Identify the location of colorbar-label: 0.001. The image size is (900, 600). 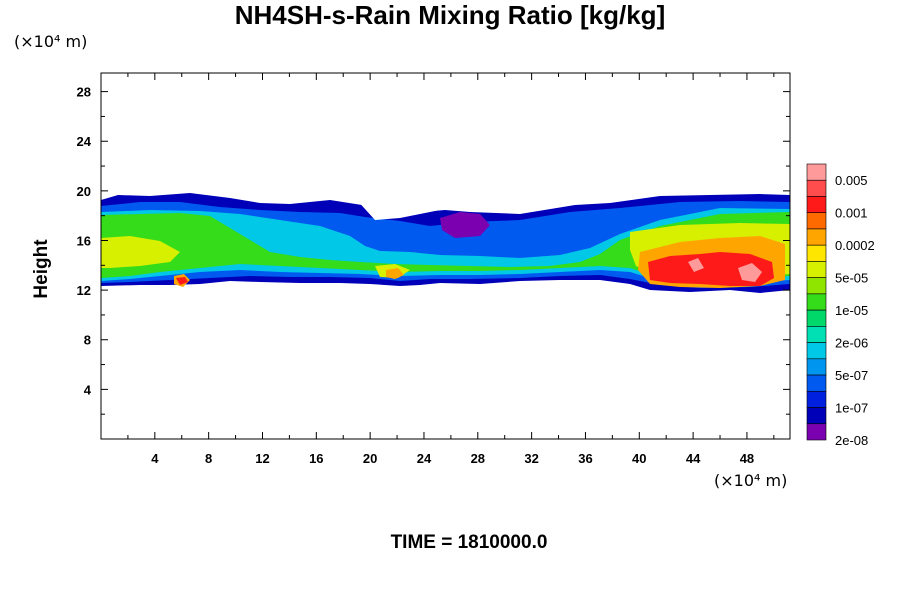
(851, 213).